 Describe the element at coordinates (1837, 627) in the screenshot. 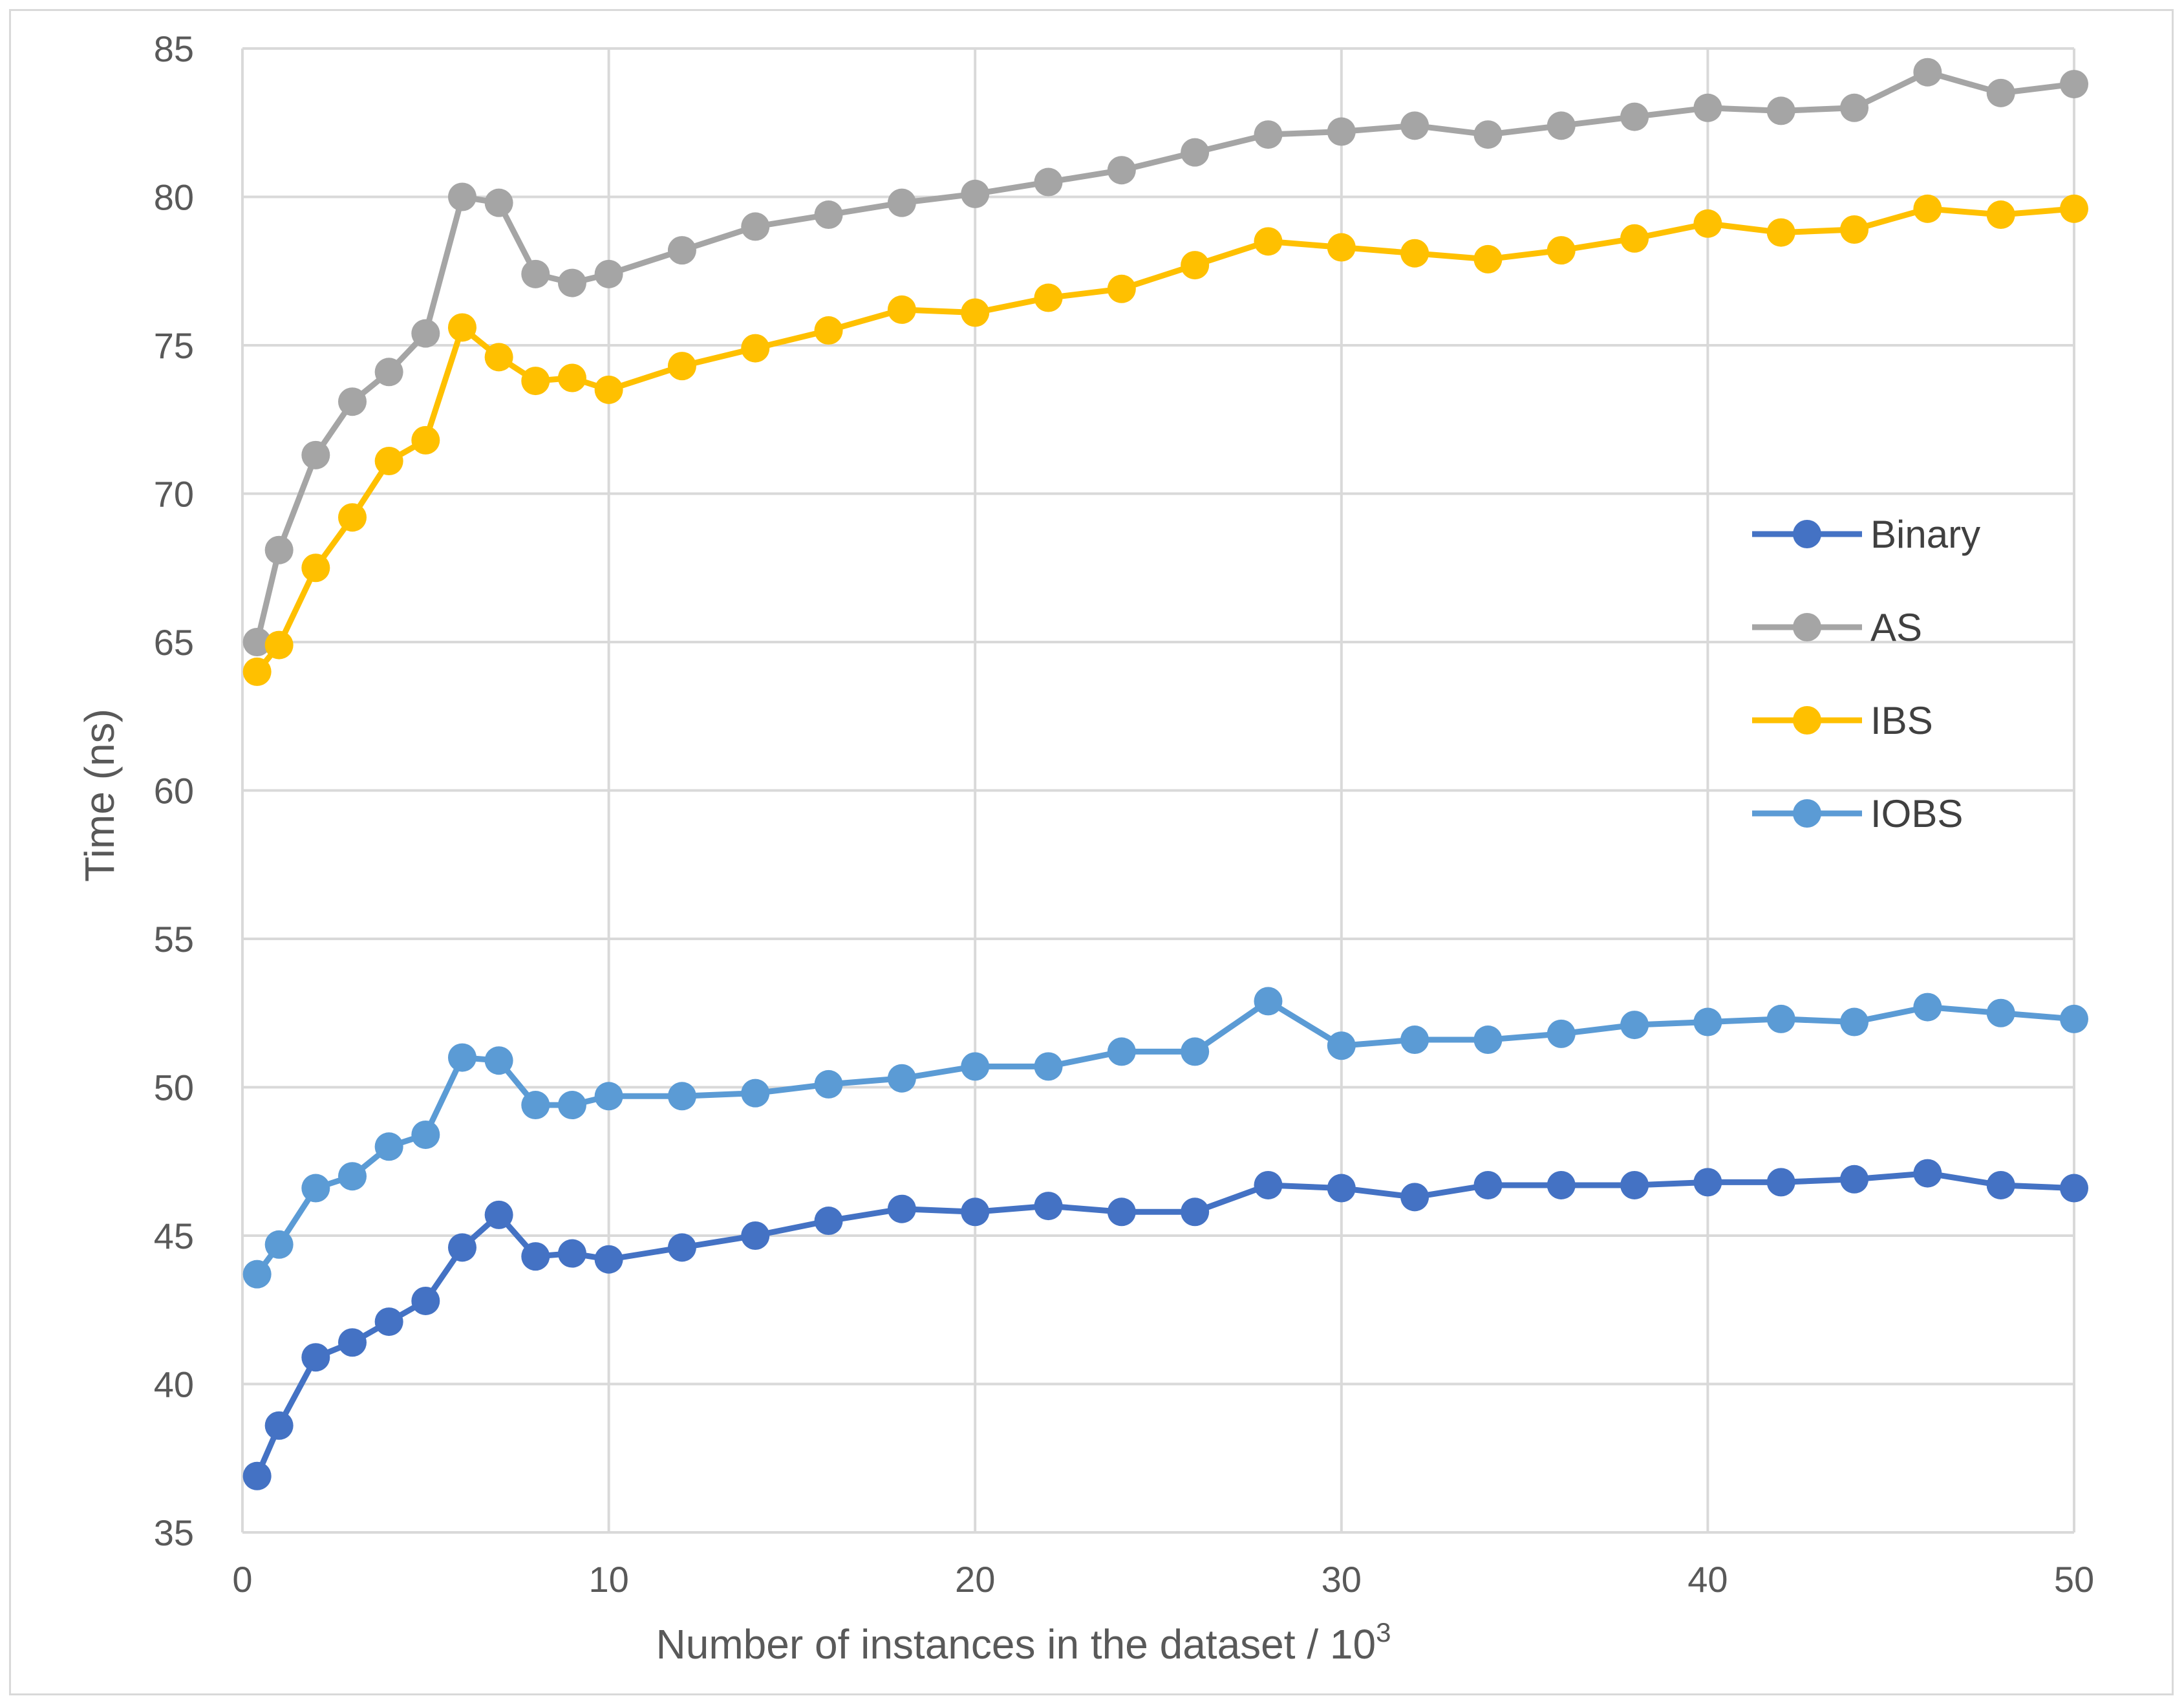

I see `legend-item-as: AS` at that location.